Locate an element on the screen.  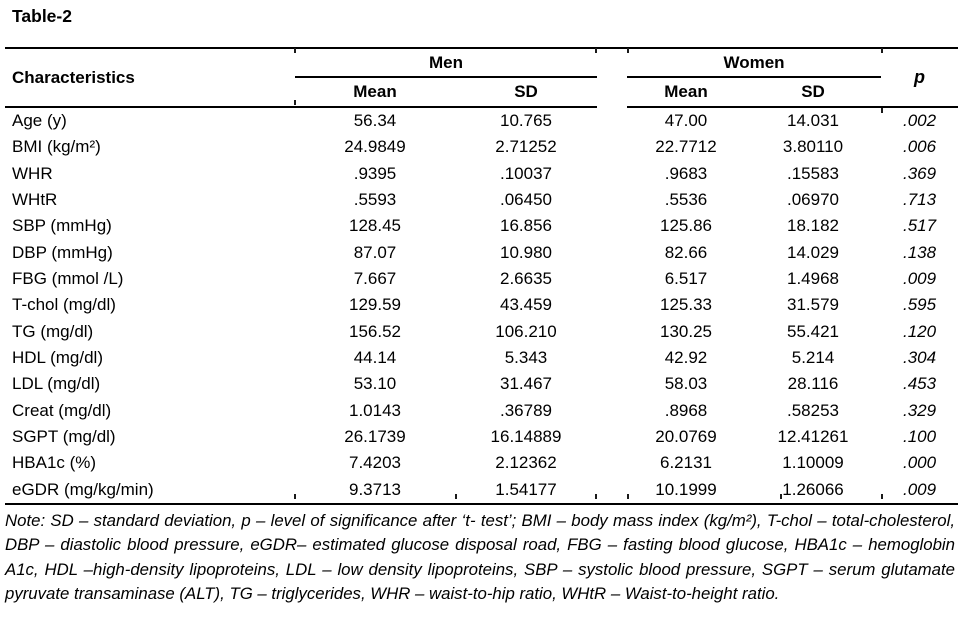
women-mean-value: 20.0769 is located at coordinates (686, 437).